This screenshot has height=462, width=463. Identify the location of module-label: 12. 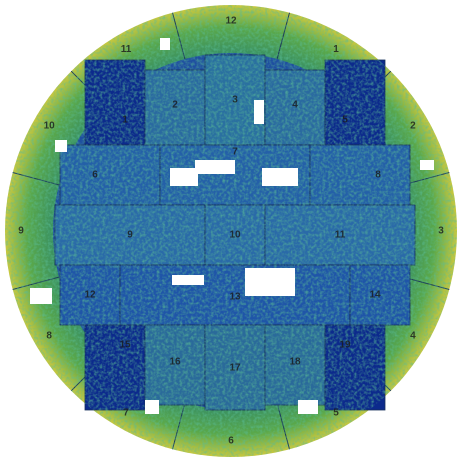
(90, 295).